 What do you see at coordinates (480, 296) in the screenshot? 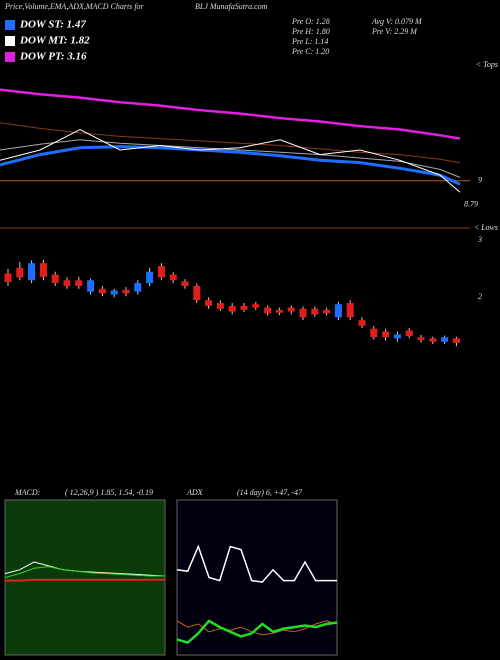
I see `y-tick-label: 2` at bounding box center [480, 296].